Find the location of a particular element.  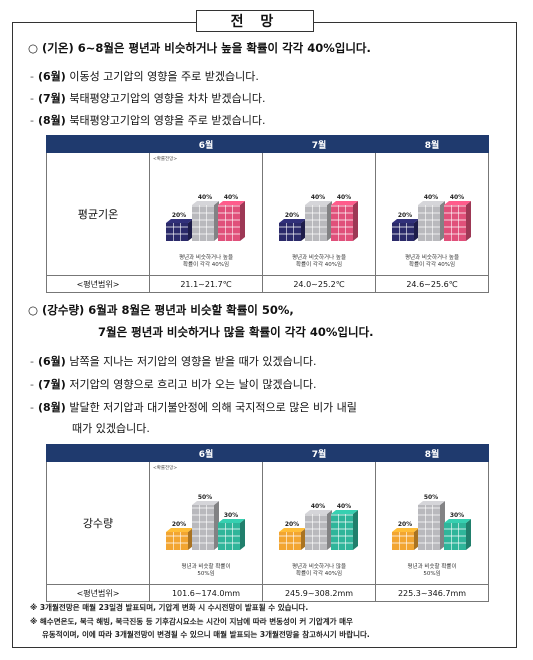

rain-pct-0-1: 50% is located at coordinates (205, 497).